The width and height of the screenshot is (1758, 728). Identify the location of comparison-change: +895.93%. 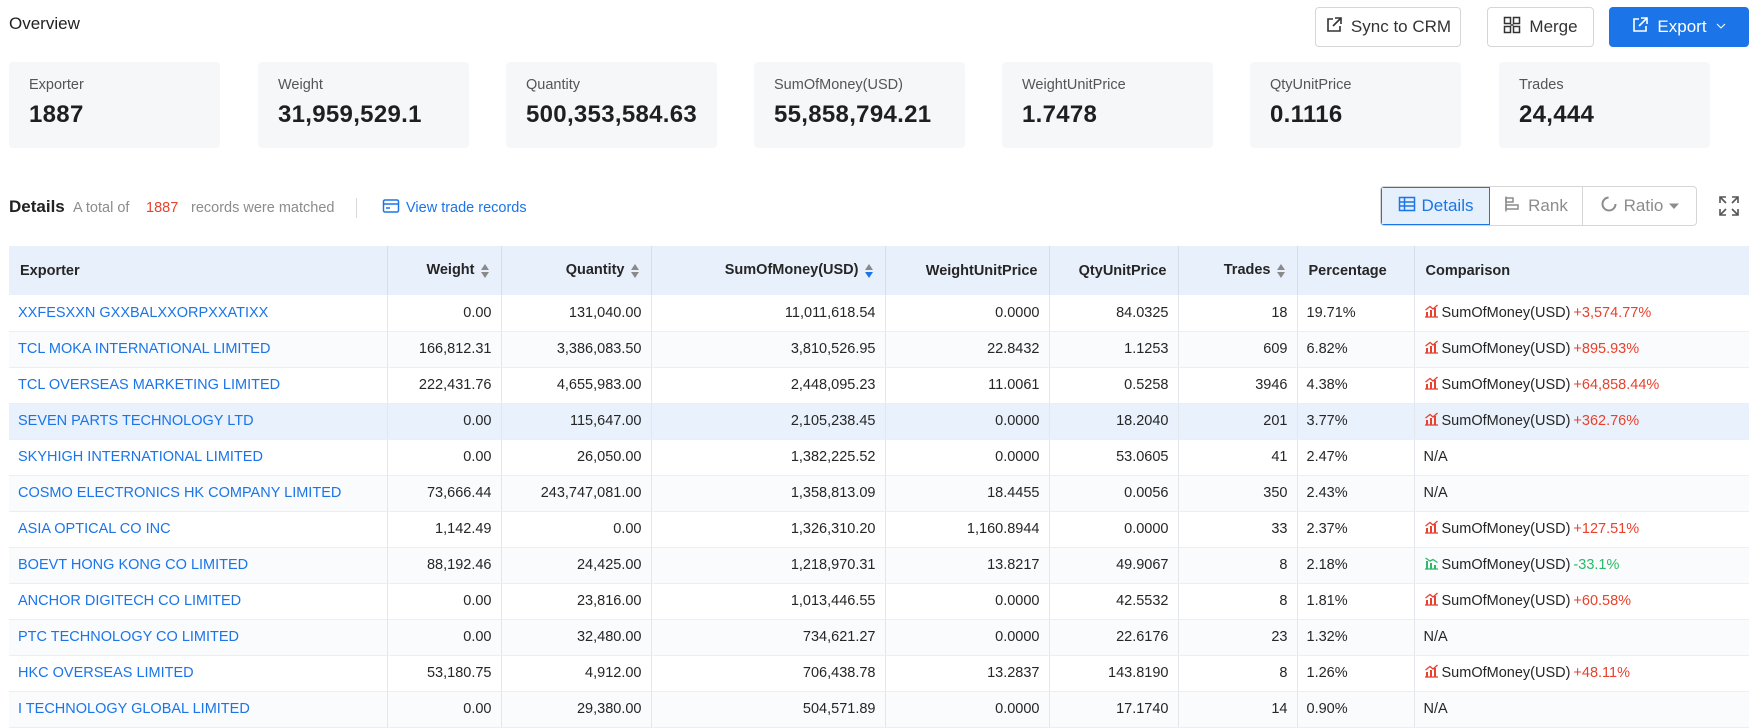
(1606, 349).